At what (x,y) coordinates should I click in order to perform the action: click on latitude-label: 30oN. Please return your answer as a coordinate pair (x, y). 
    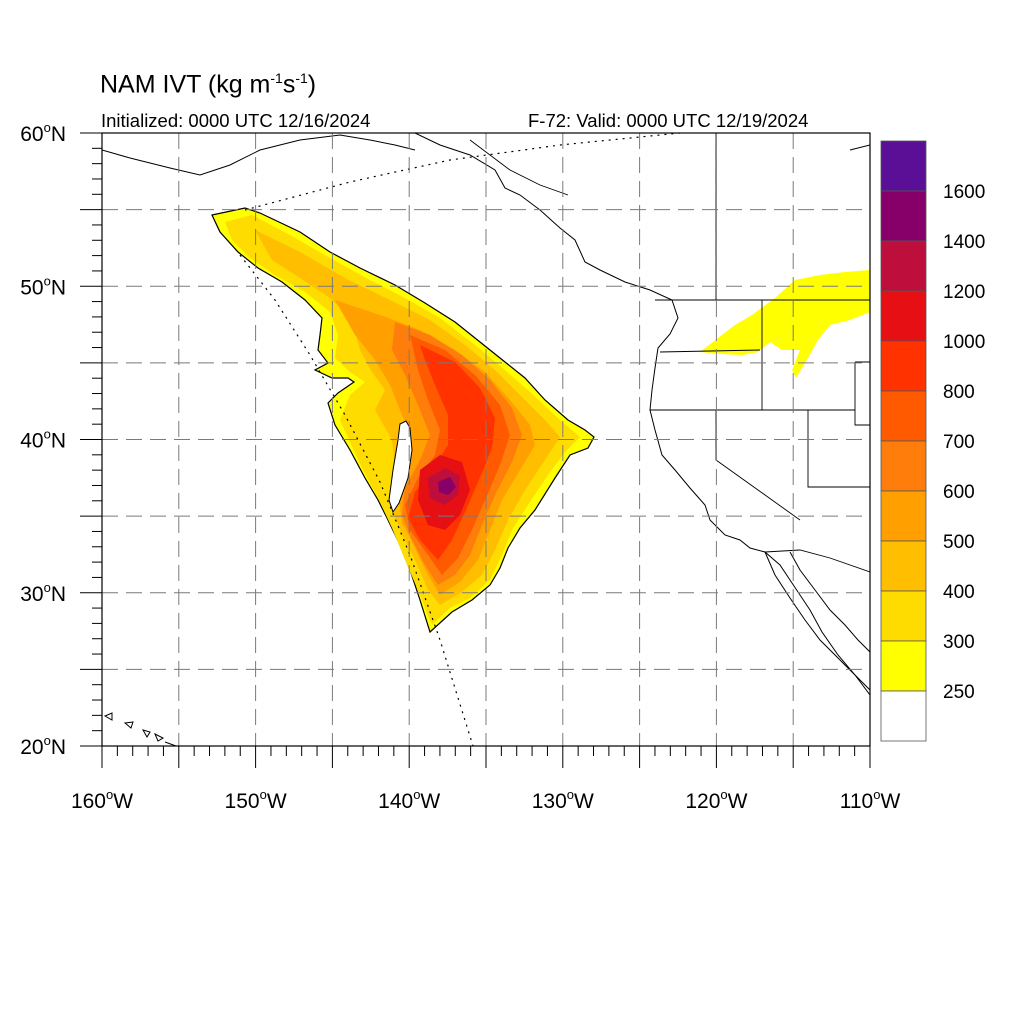
    Looking at the image, I should click on (43, 593).